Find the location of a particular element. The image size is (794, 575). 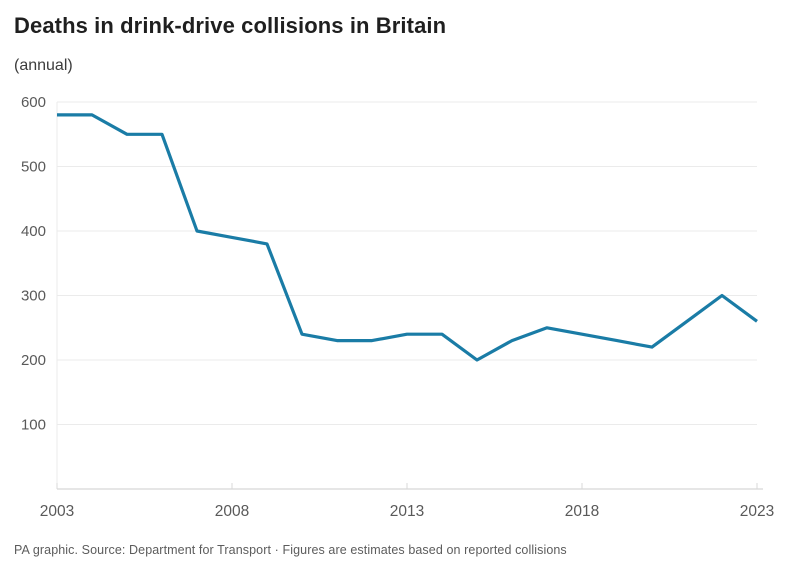

y-tick-label: 100 is located at coordinates (33, 425).